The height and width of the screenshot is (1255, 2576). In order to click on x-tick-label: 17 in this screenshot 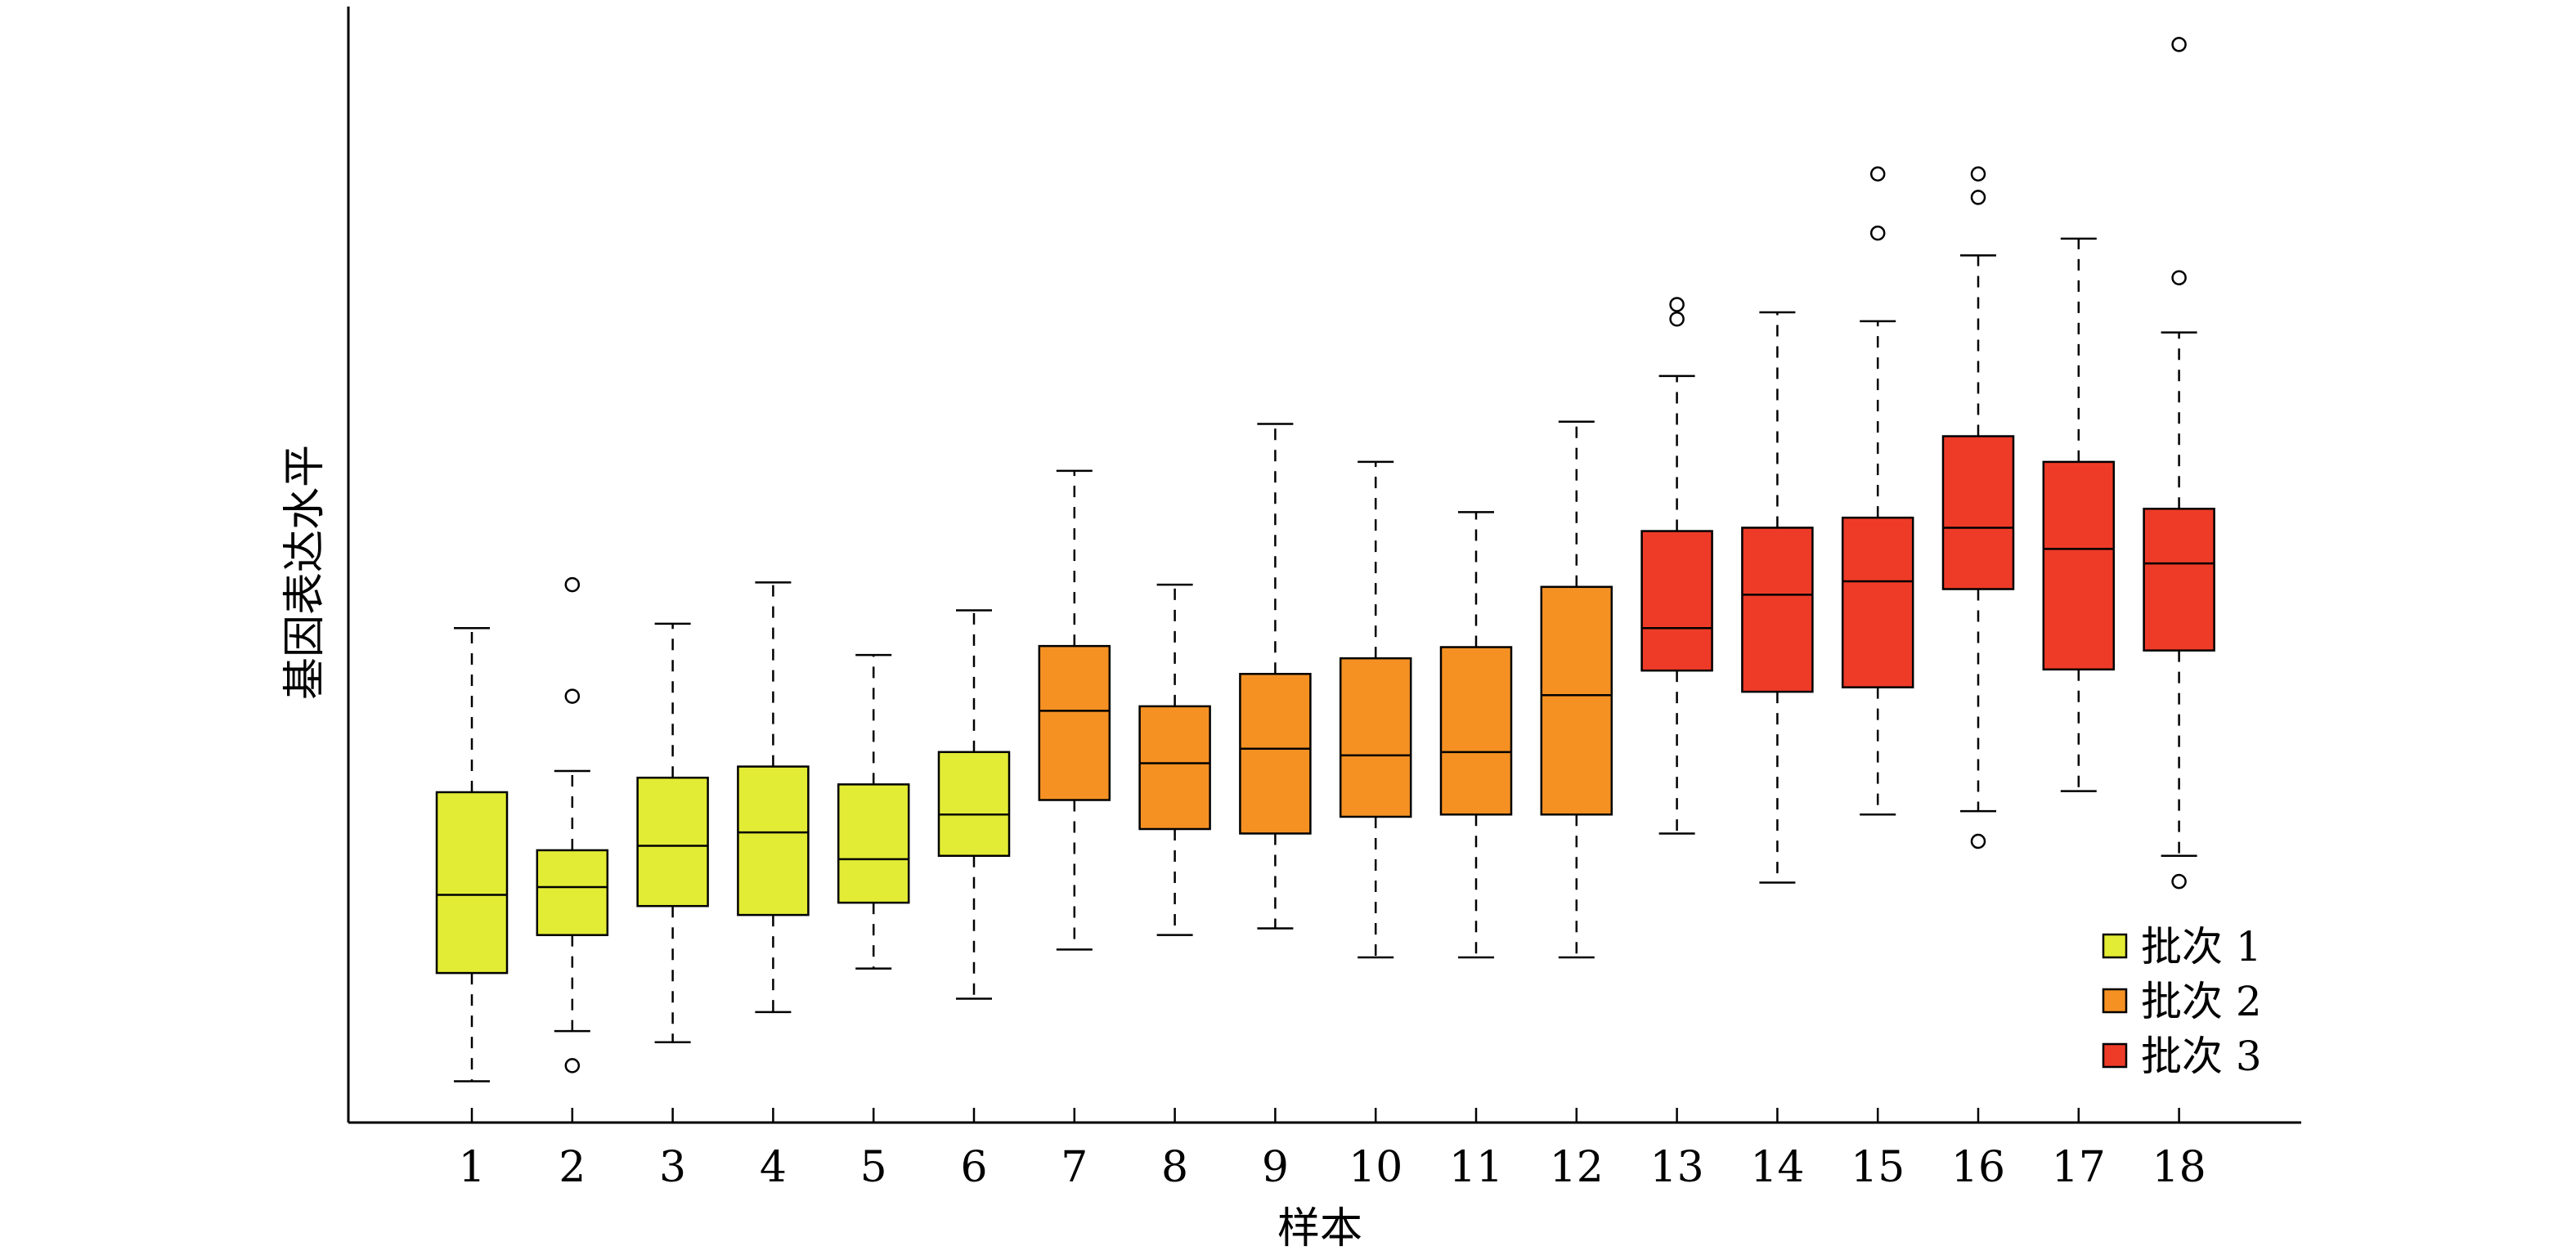, I will do `click(2079, 1167)`.